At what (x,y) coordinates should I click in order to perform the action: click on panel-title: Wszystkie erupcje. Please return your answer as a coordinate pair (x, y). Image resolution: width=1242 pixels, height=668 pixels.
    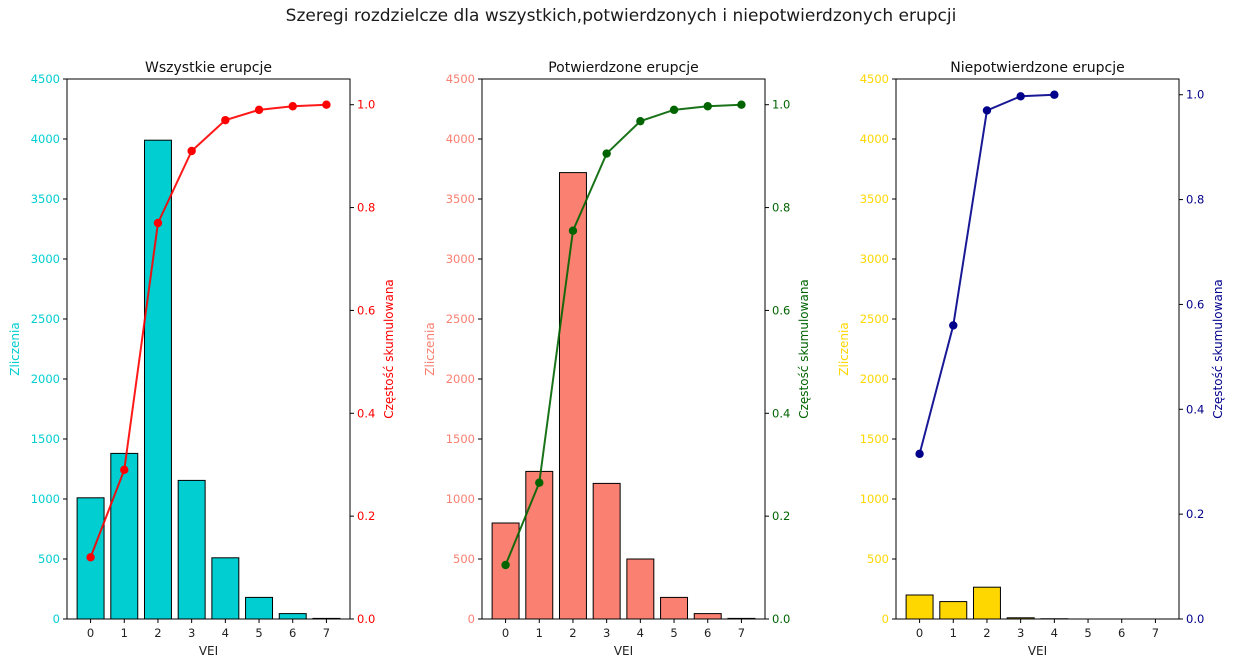
    Looking at the image, I should click on (208, 68).